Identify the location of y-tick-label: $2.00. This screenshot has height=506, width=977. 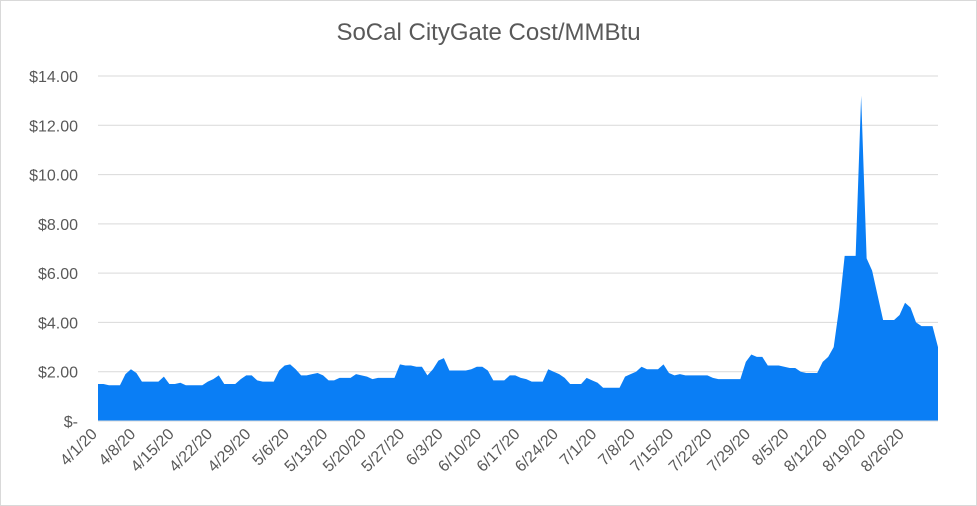
(58, 373).